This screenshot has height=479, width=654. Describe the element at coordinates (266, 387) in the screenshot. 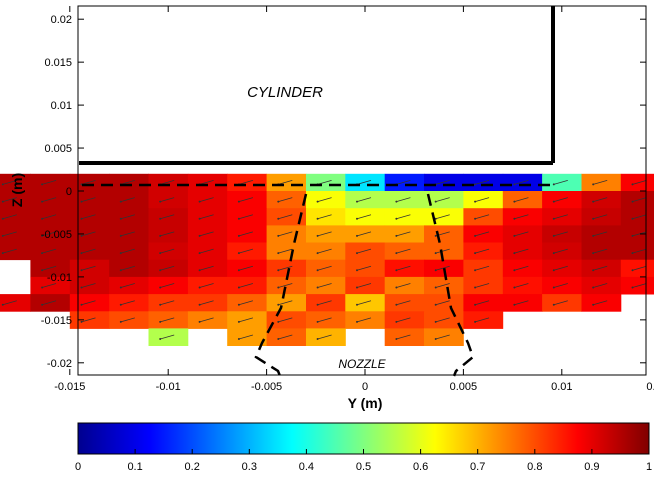

I see `x-tick-label: -0.005` at that location.